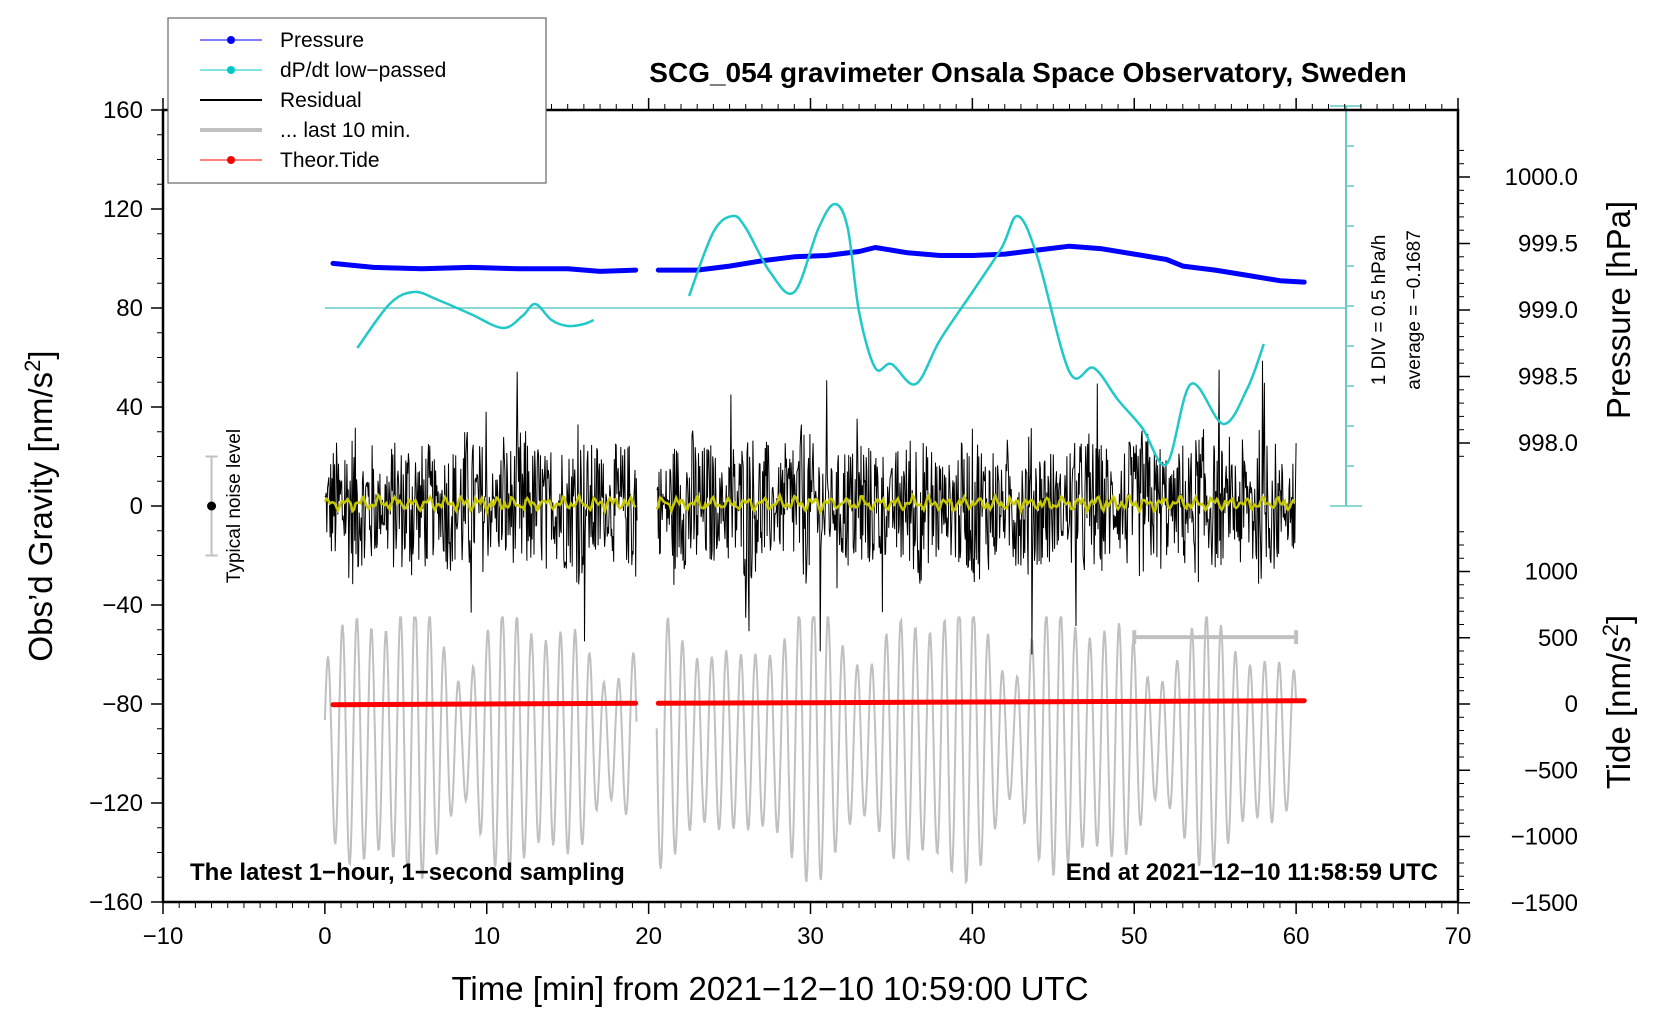  I want to click on pressure-tick-label: 998.5, so click(1548, 377).